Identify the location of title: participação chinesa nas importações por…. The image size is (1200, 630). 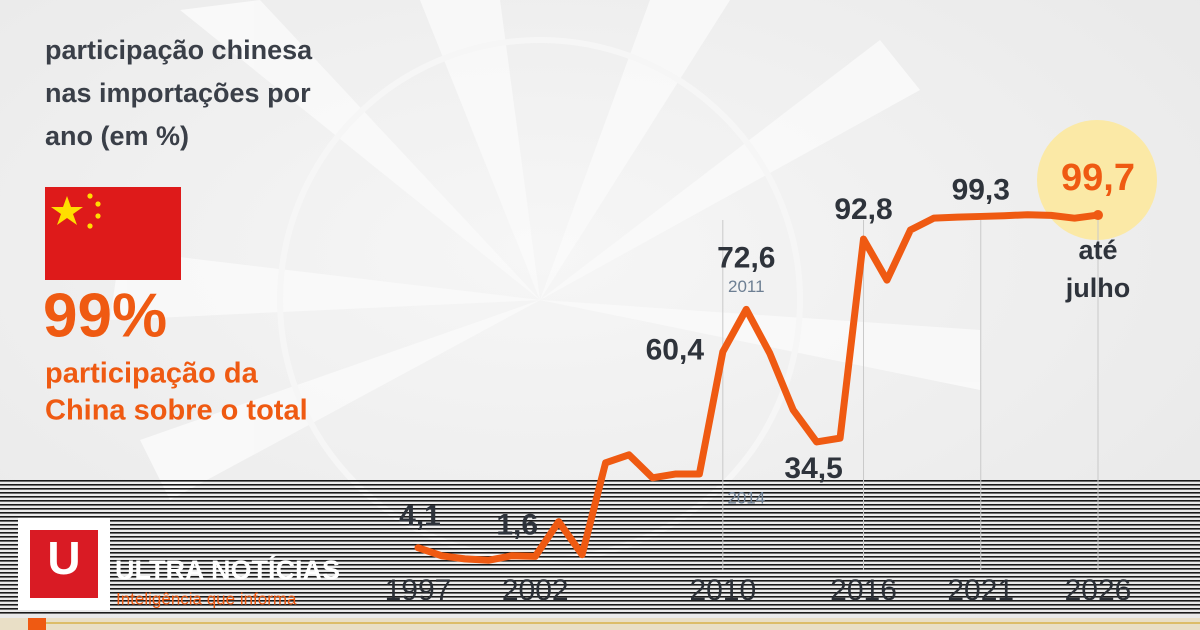
(179, 93).